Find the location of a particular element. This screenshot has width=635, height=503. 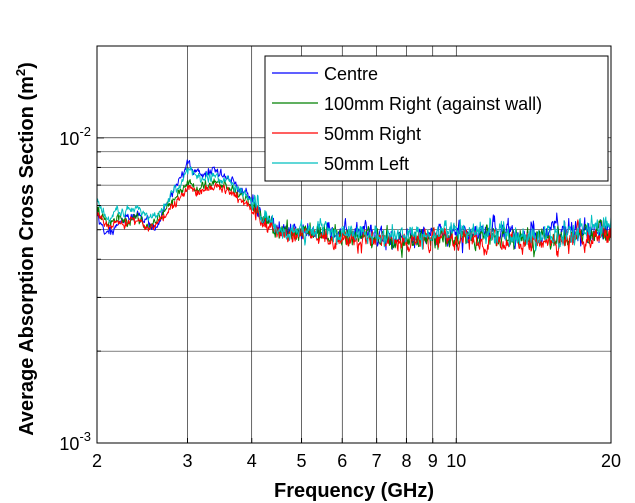

legend-label-0: Centre is located at coordinates (351, 74).